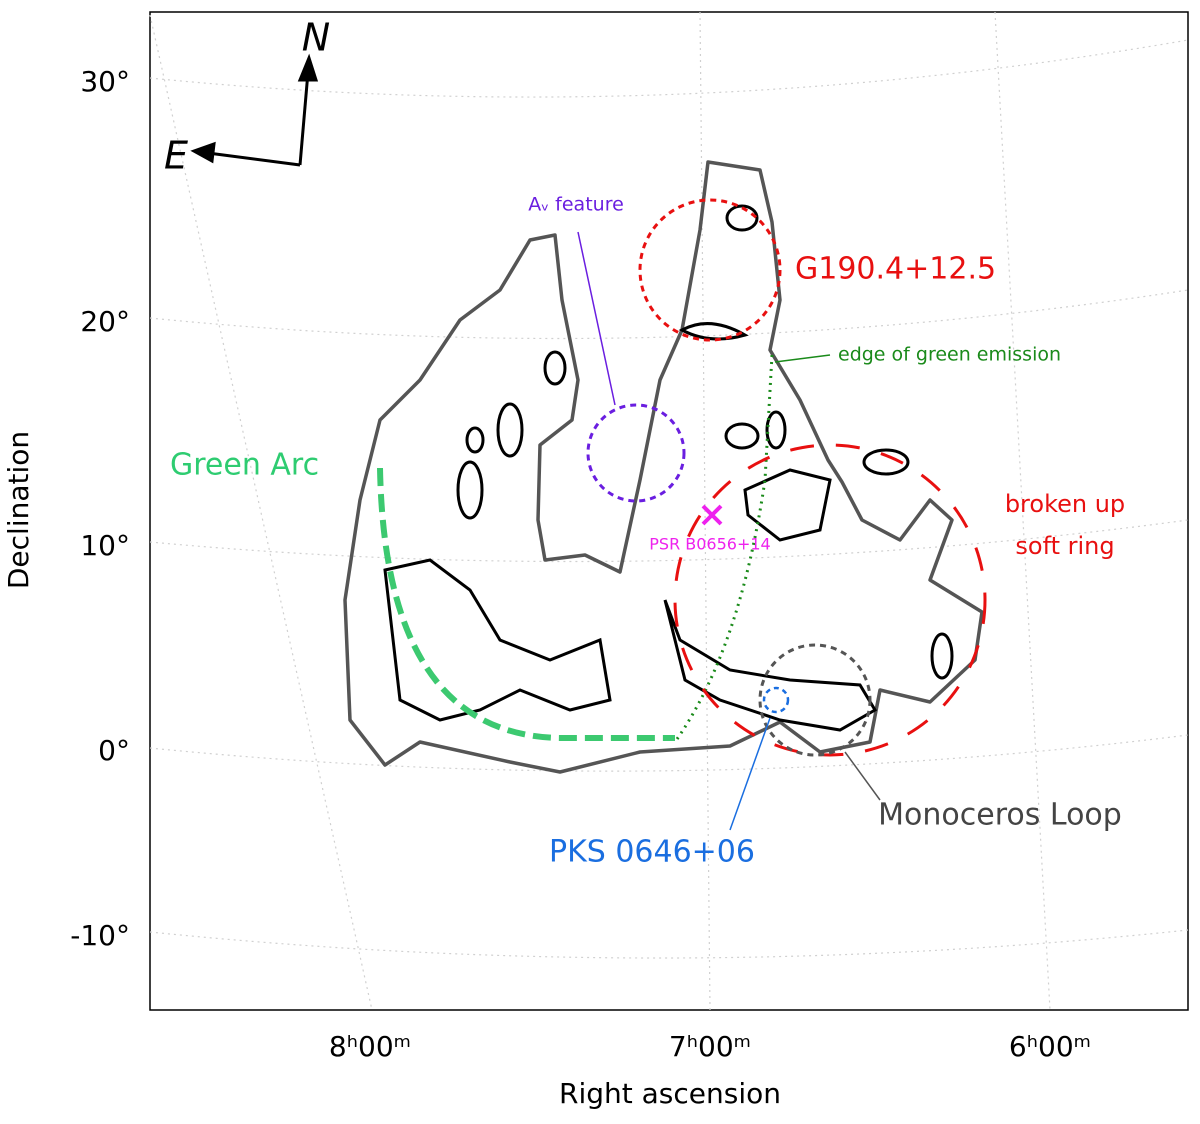  What do you see at coordinates (1064, 546) in the screenshot?
I see `ring-label: soft ring` at bounding box center [1064, 546].